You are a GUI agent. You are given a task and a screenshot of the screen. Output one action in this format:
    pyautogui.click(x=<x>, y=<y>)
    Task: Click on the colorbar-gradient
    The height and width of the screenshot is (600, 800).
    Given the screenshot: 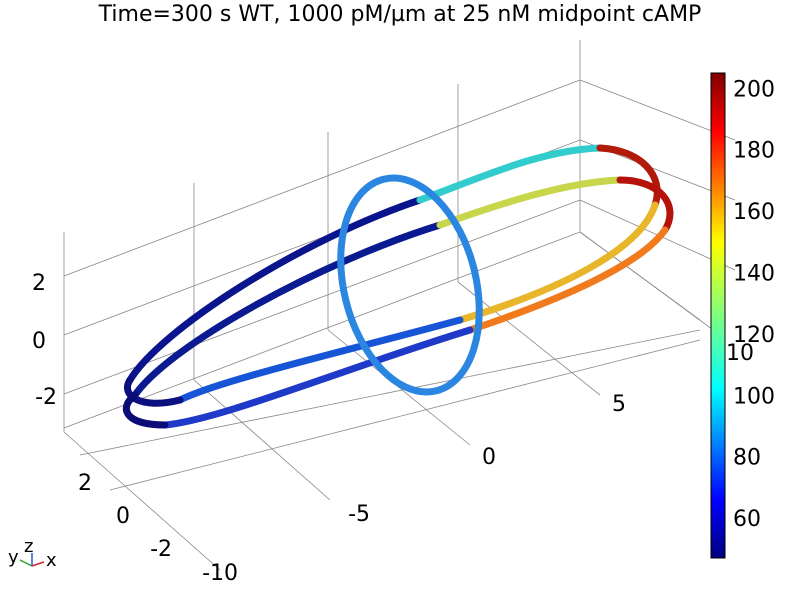 What is the action you would take?
    pyautogui.click(x=718, y=315)
    